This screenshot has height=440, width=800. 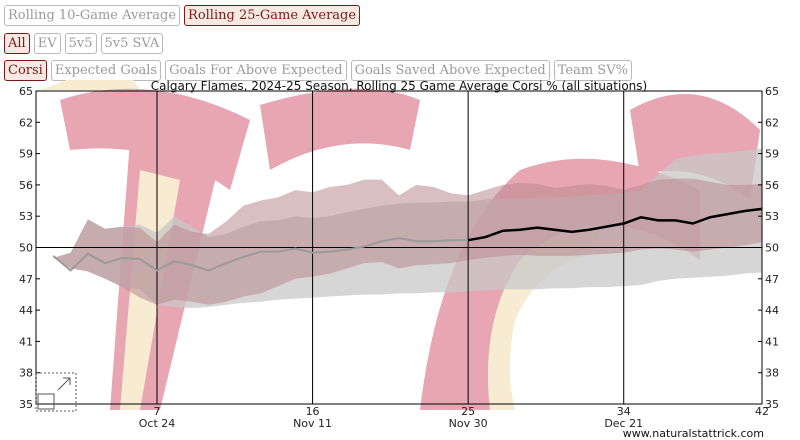 What do you see at coordinates (157, 411) in the screenshot?
I see `x-tick-label: 7` at bounding box center [157, 411].